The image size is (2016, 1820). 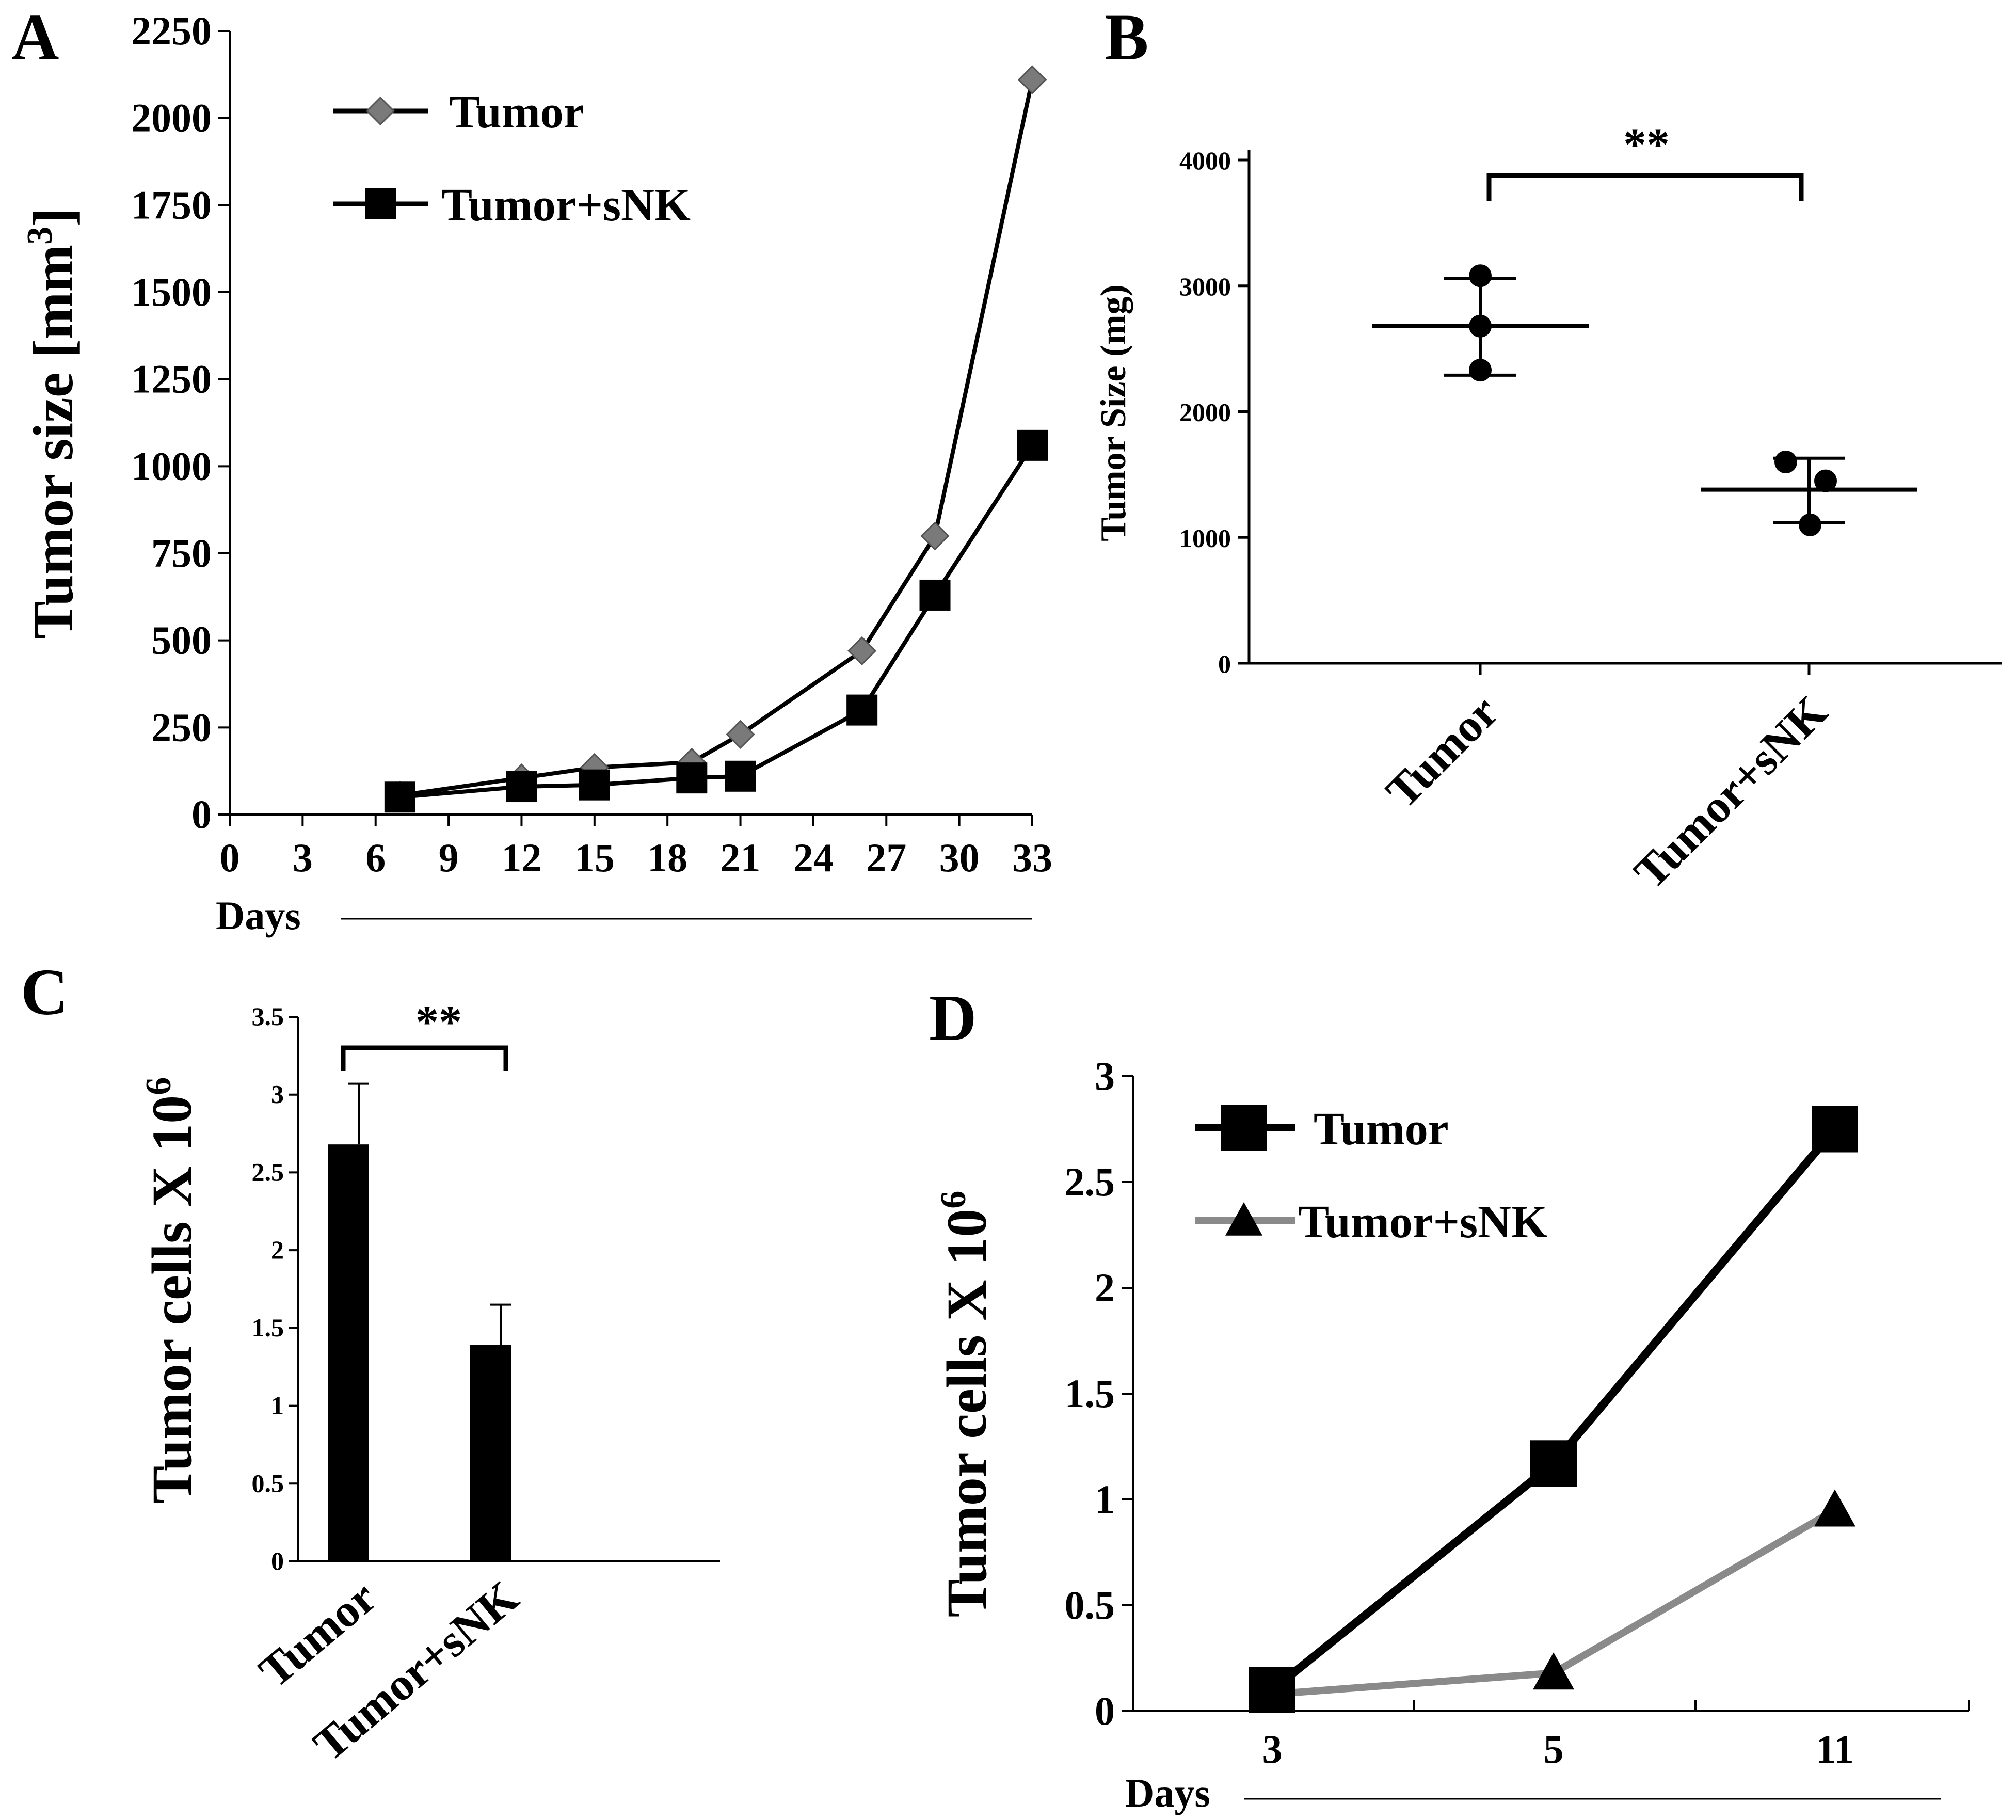 I want to click on y-tick-label: 3000, so click(x=1205, y=287).